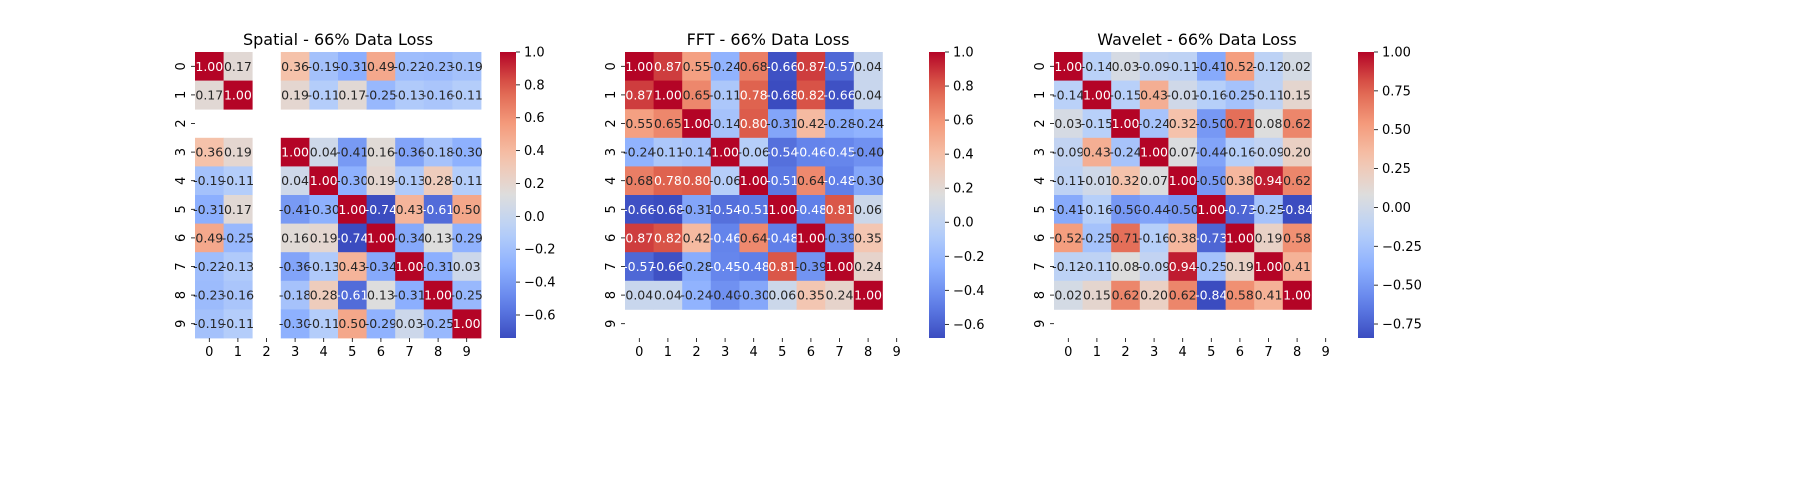 This screenshot has height=500, width=1800. What do you see at coordinates (295, 295) in the screenshot?
I see `cell-value-label: -0.18` at bounding box center [295, 295].